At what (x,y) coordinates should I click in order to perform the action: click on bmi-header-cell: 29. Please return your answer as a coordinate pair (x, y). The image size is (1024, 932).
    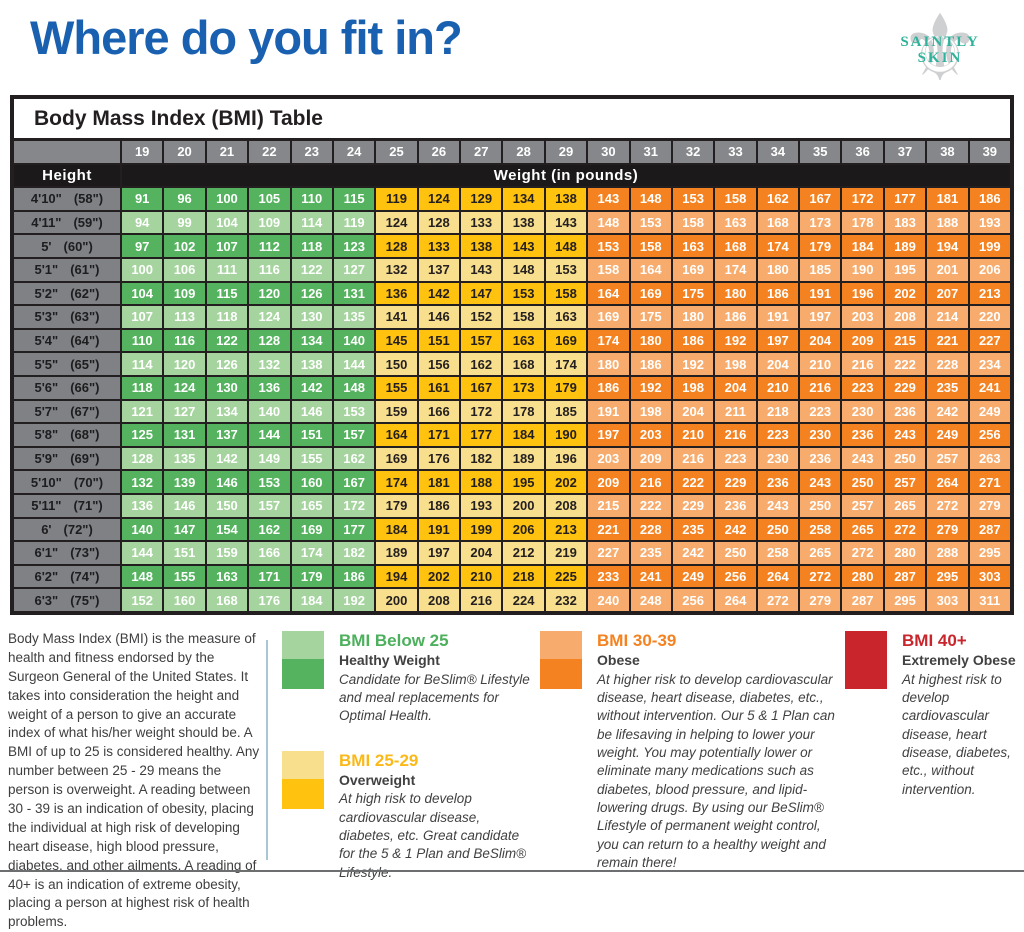
    Looking at the image, I should click on (566, 152).